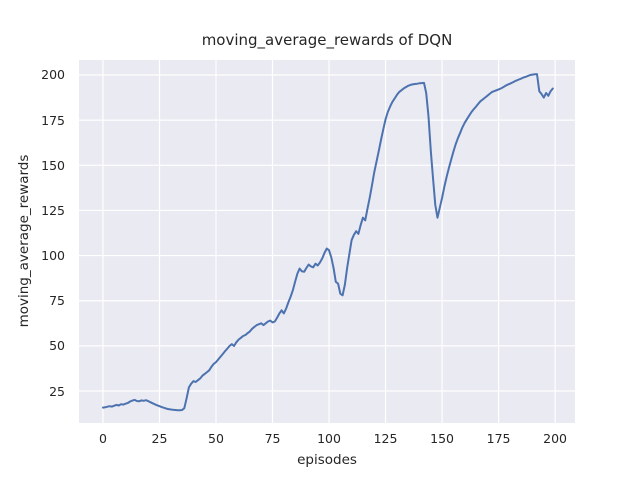 This screenshot has height=480, width=640. Describe the element at coordinates (53, 75) in the screenshot. I see `y-tick-label: 200` at that location.